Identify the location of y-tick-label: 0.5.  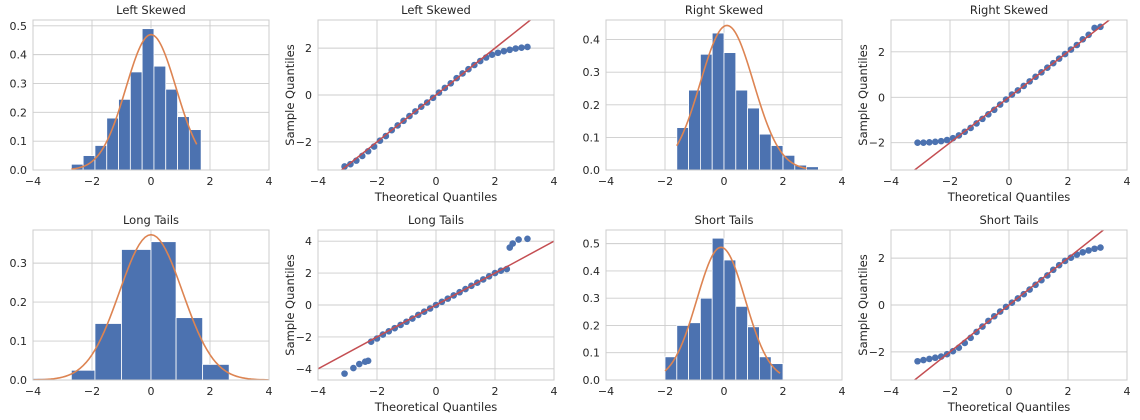
(592, 244).